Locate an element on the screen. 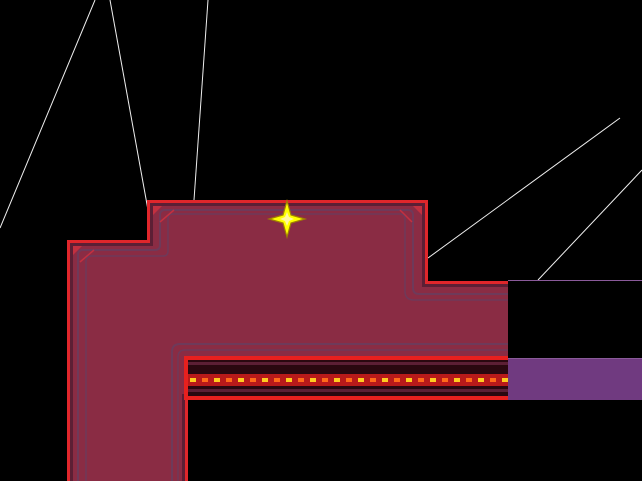 The height and width of the screenshot is (481, 642). purple-block is located at coordinates (575, 340).